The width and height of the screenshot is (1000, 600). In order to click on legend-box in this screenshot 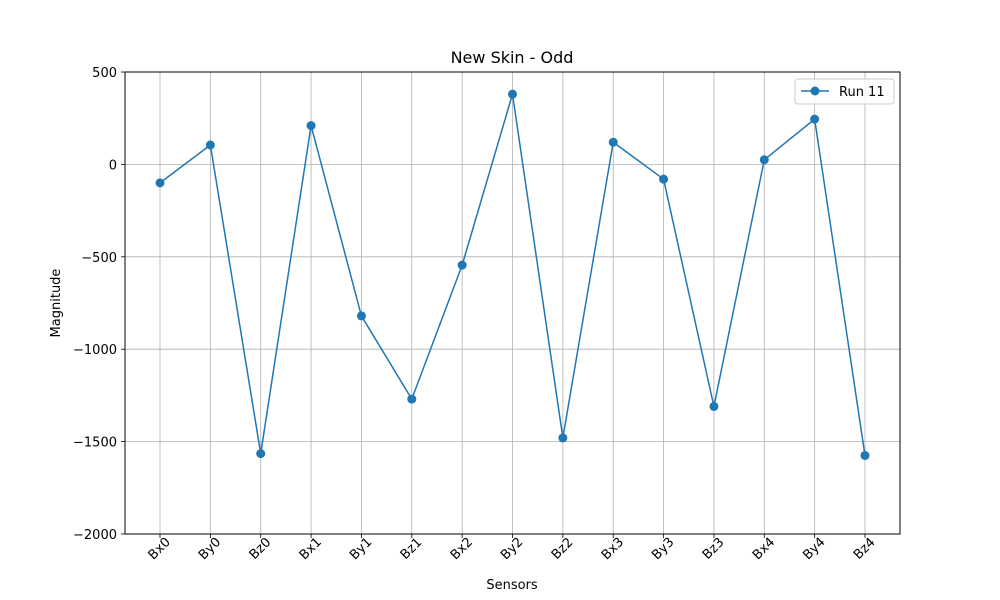, I will do `click(844, 91)`.